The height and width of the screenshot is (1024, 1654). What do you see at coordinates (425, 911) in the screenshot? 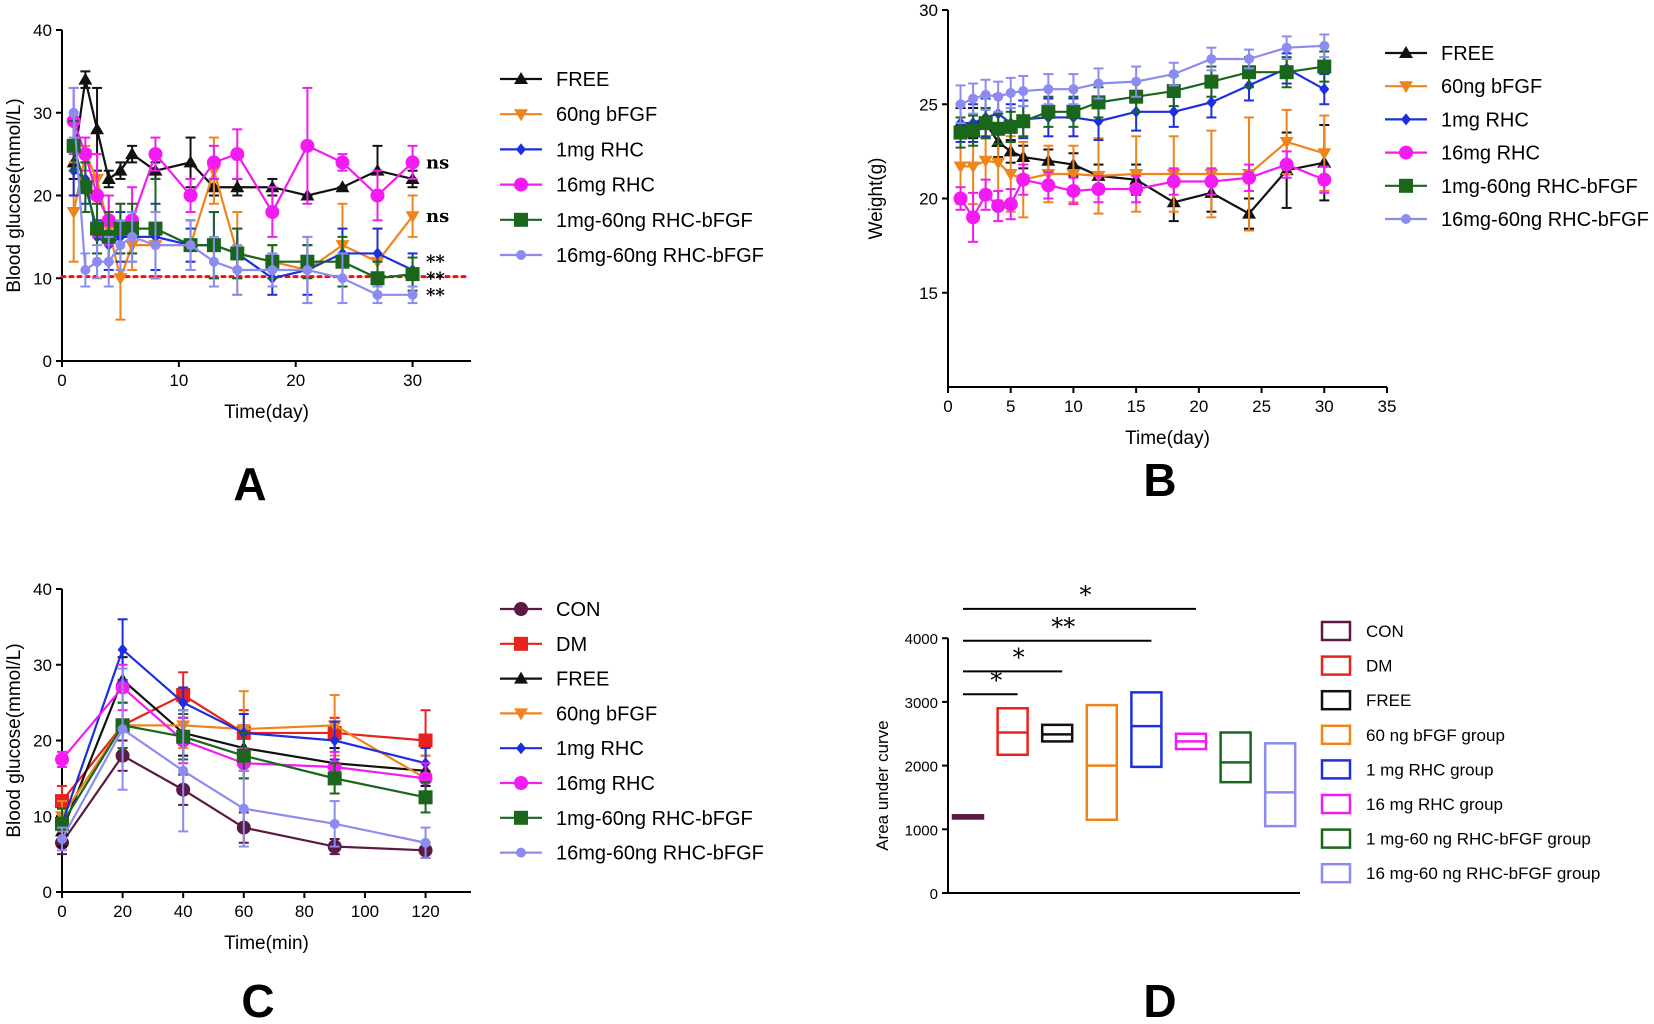
I see `x-tick-label: 120` at bounding box center [425, 911].